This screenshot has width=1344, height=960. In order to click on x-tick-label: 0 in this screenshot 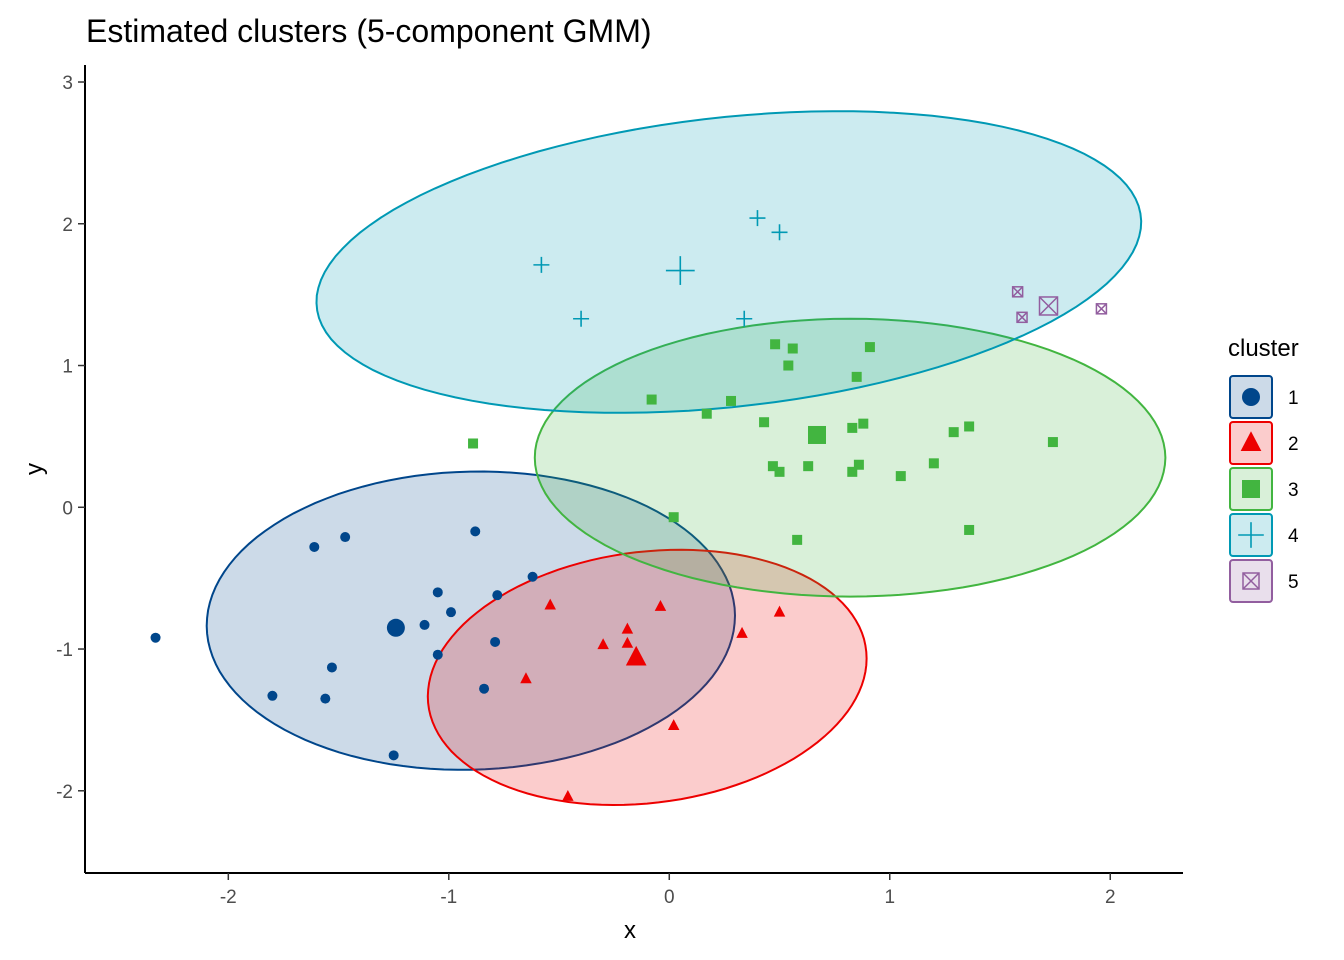, I will do `click(669, 897)`.